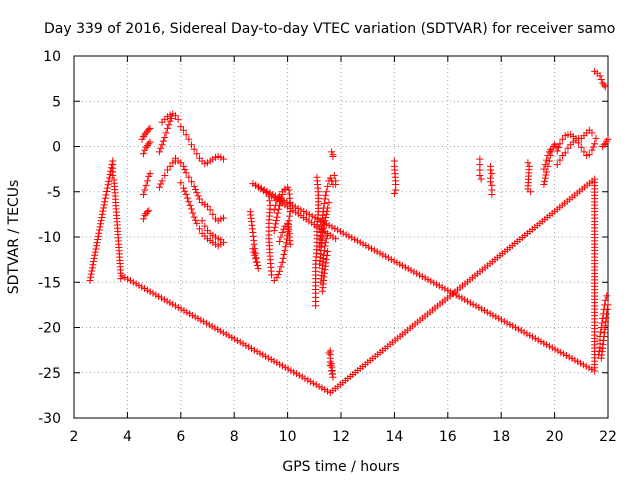 The height and width of the screenshot is (480, 640). What do you see at coordinates (555, 437) in the screenshot?
I see `x-tick-label: 20` at bounding box center [555, 437].